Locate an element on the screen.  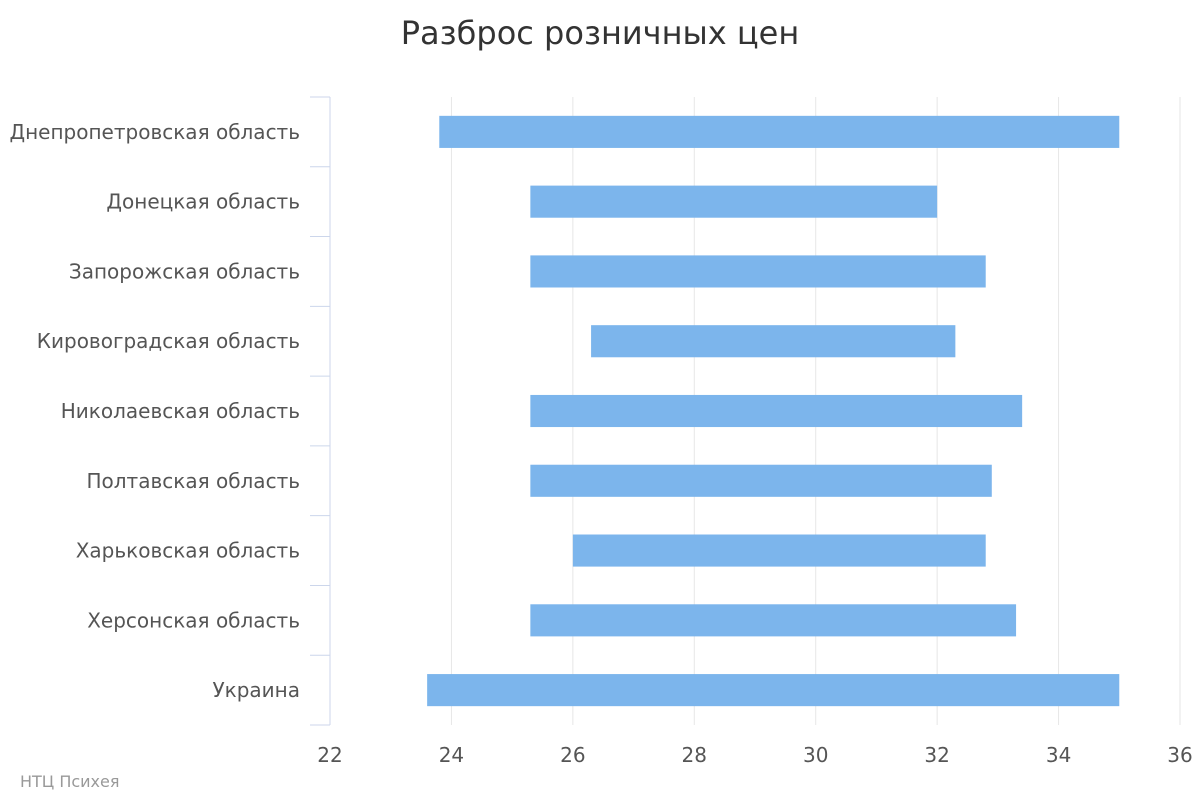
category-label: Днепропетровская область is located at coordinates (154, 132).